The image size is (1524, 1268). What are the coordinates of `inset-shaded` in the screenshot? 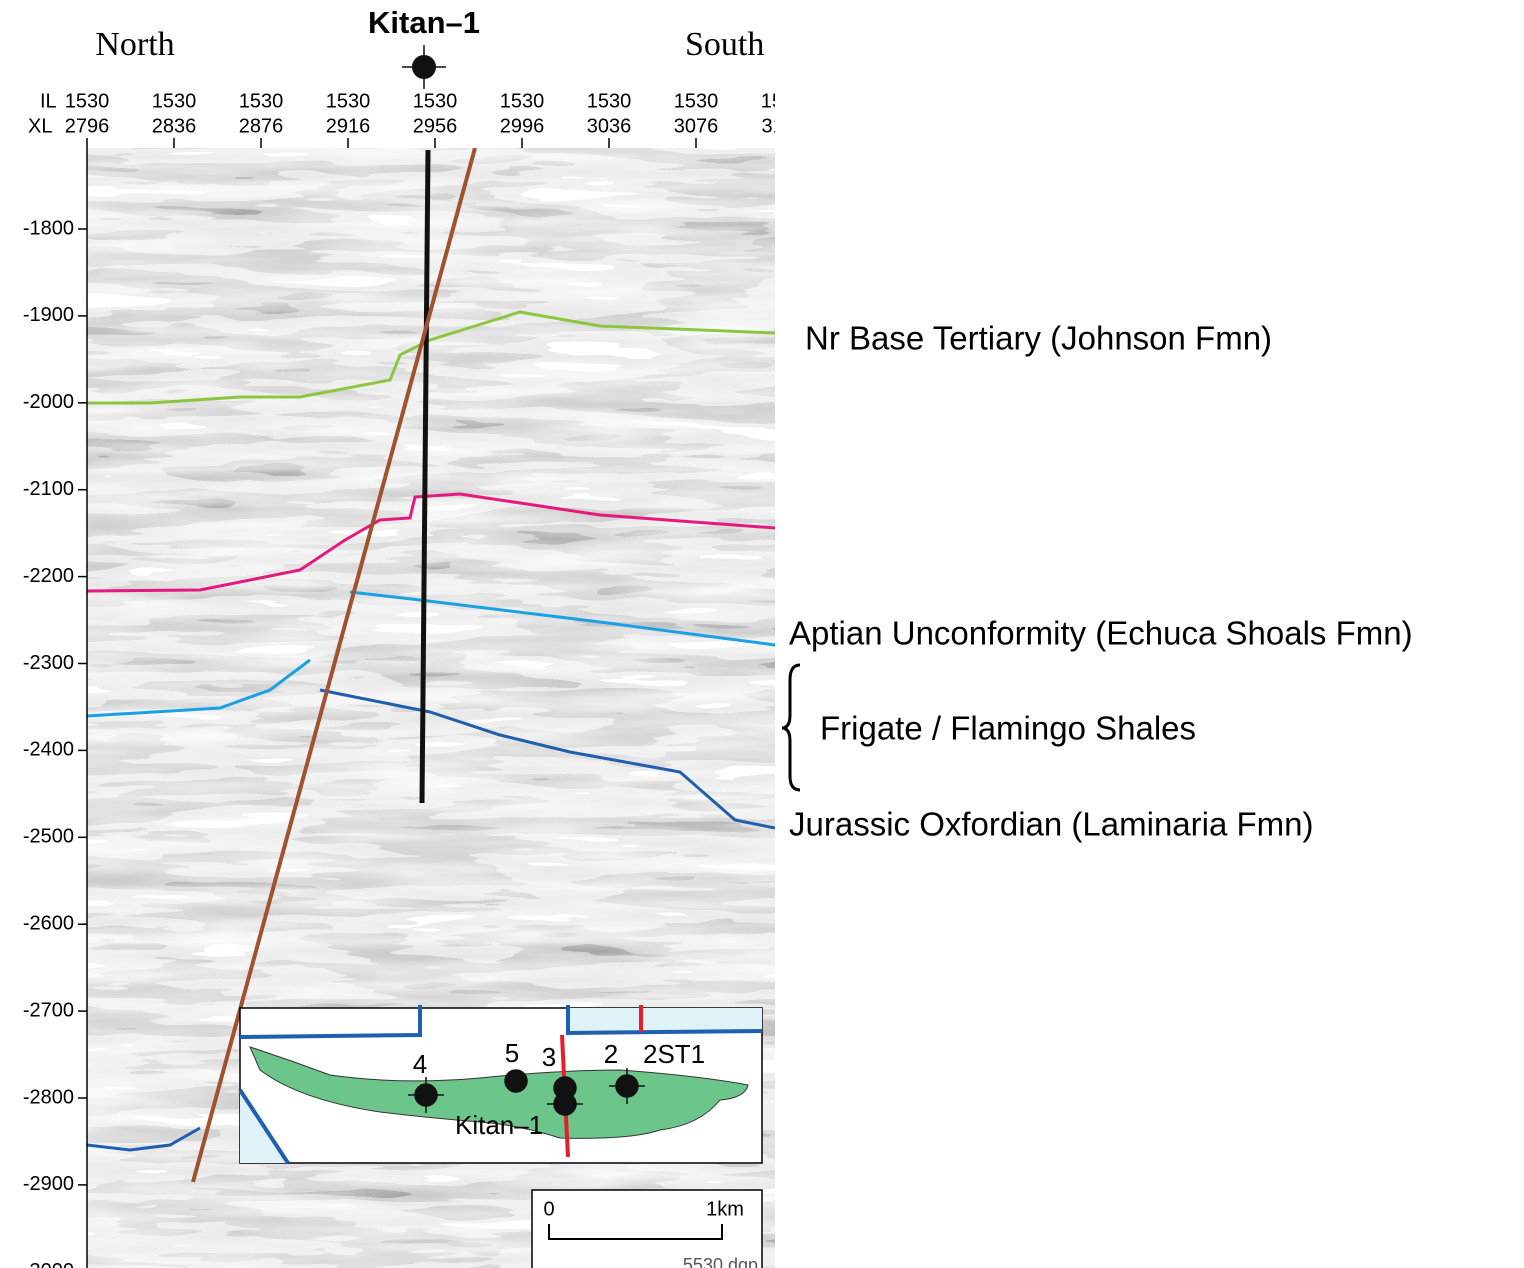 It's located at (665, 1020).